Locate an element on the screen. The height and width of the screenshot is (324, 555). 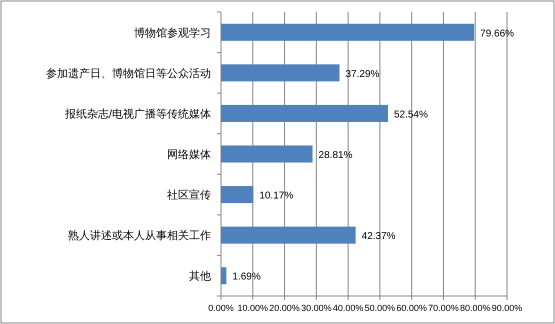
x-tick-label: 10.00% is located at coordinates (253, 308).